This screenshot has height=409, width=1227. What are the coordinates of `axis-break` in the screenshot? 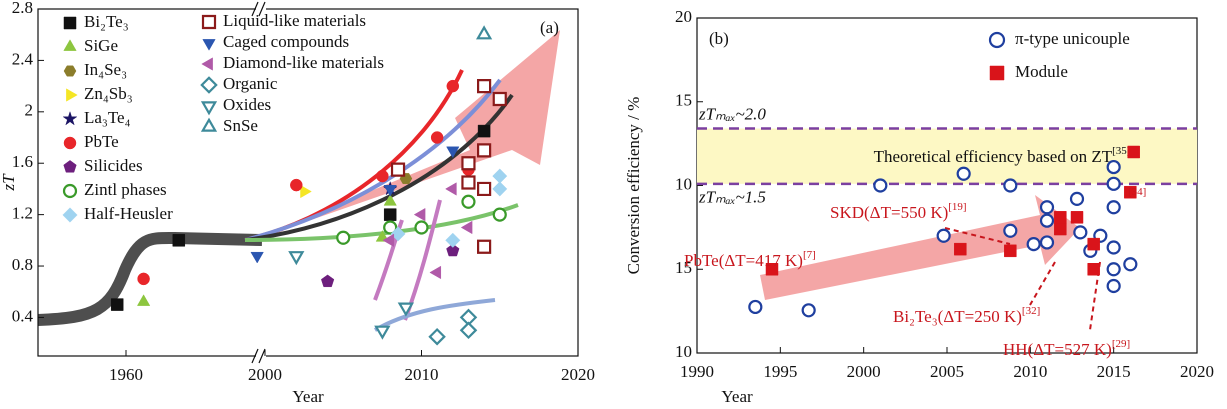 It's located at (258, 182).